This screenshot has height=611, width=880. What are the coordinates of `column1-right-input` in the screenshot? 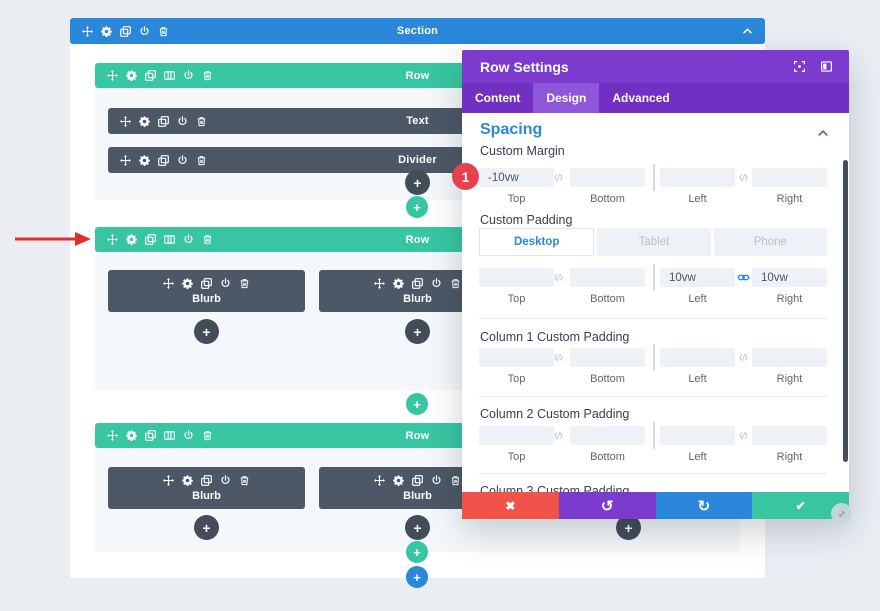 It's located at (789, 357).